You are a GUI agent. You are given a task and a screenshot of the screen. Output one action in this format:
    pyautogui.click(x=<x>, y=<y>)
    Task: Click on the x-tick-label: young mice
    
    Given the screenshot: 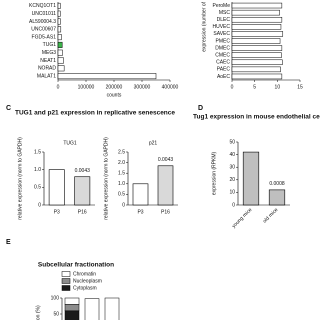 What is the action you would take?
    pyautogui.click(x=242, y=218)
    